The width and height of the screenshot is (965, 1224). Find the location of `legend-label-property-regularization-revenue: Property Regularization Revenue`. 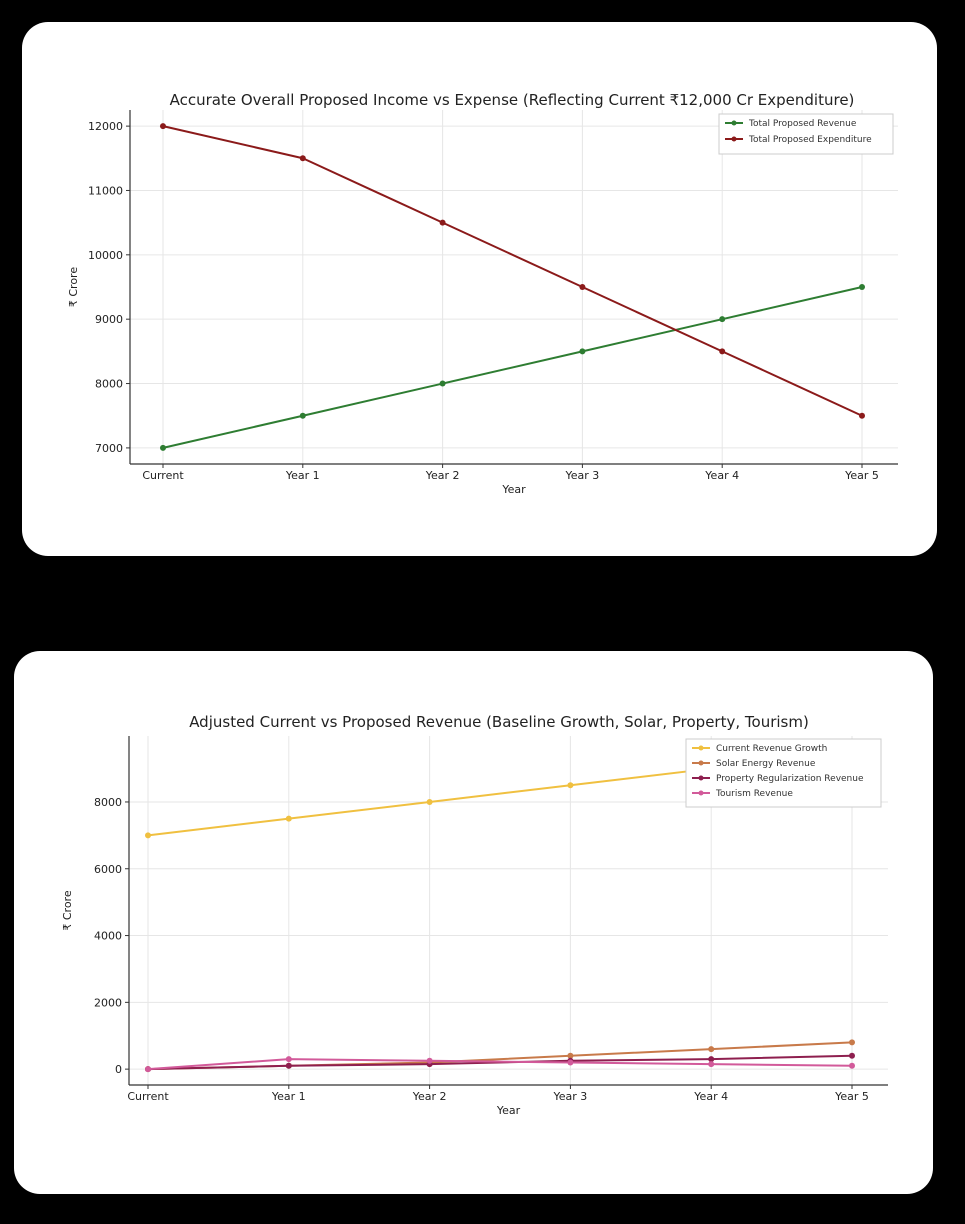

legend-label-property-regularization-revenue: Property Regularization Revenue is located at coordinates (790, 779).